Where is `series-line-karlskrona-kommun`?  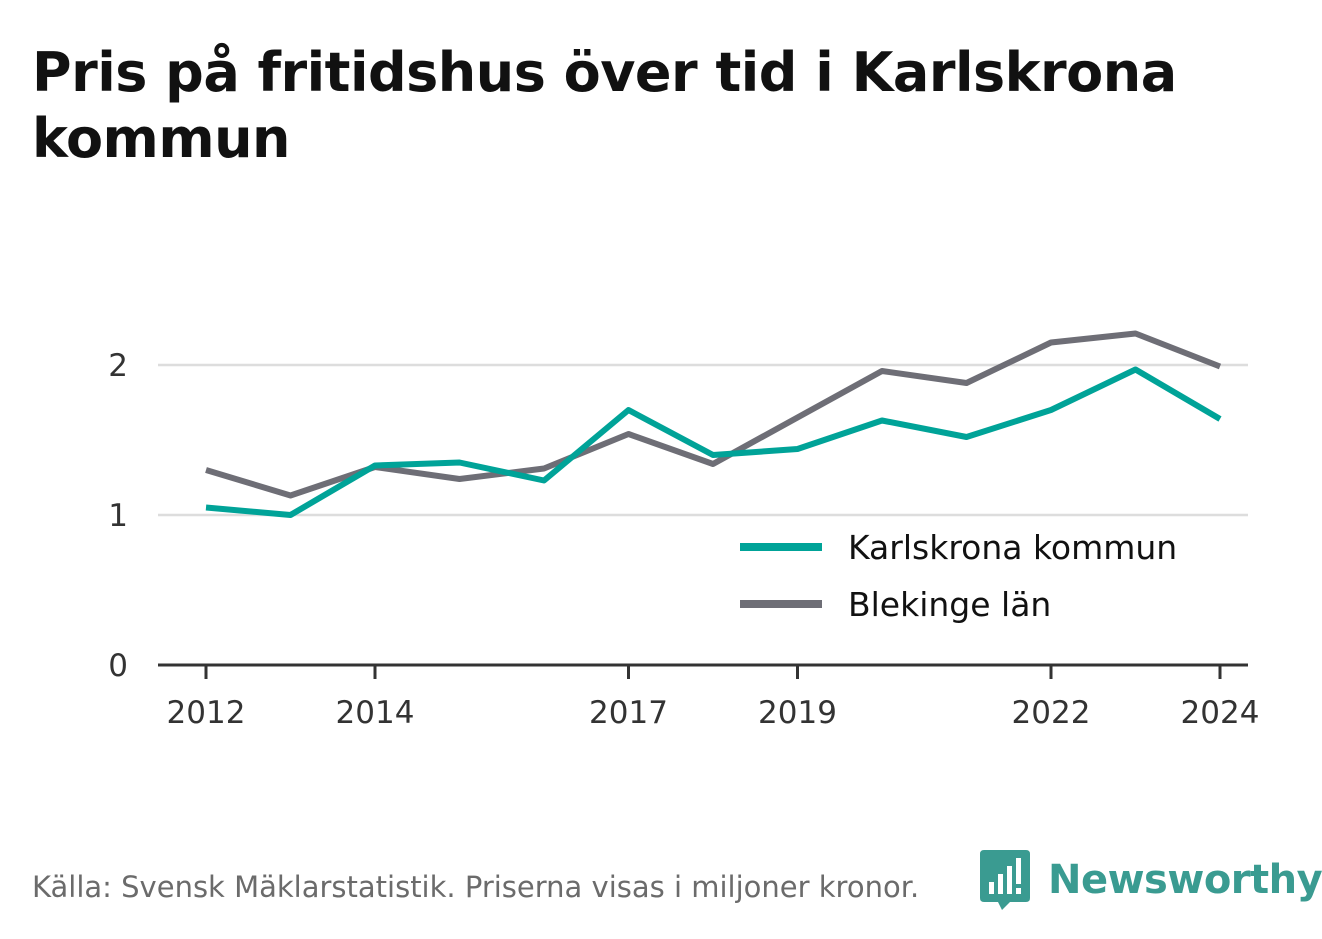
series-line-karlskrona-kommun is located at coordinates (713, 442).